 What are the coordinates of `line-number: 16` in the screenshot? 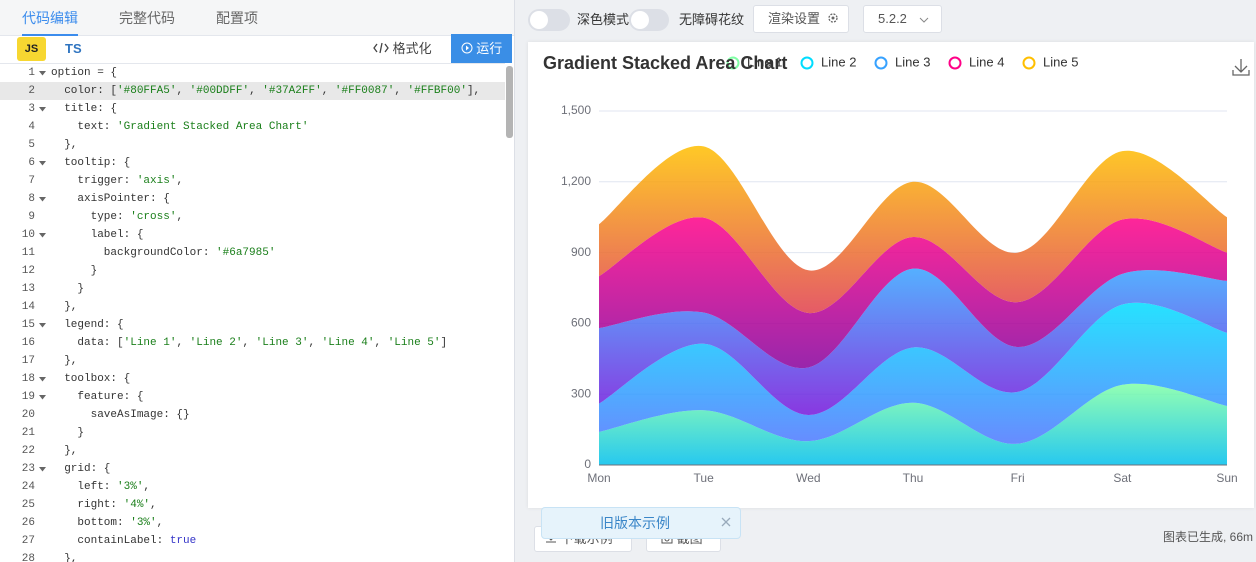 It's located at (28, 343).